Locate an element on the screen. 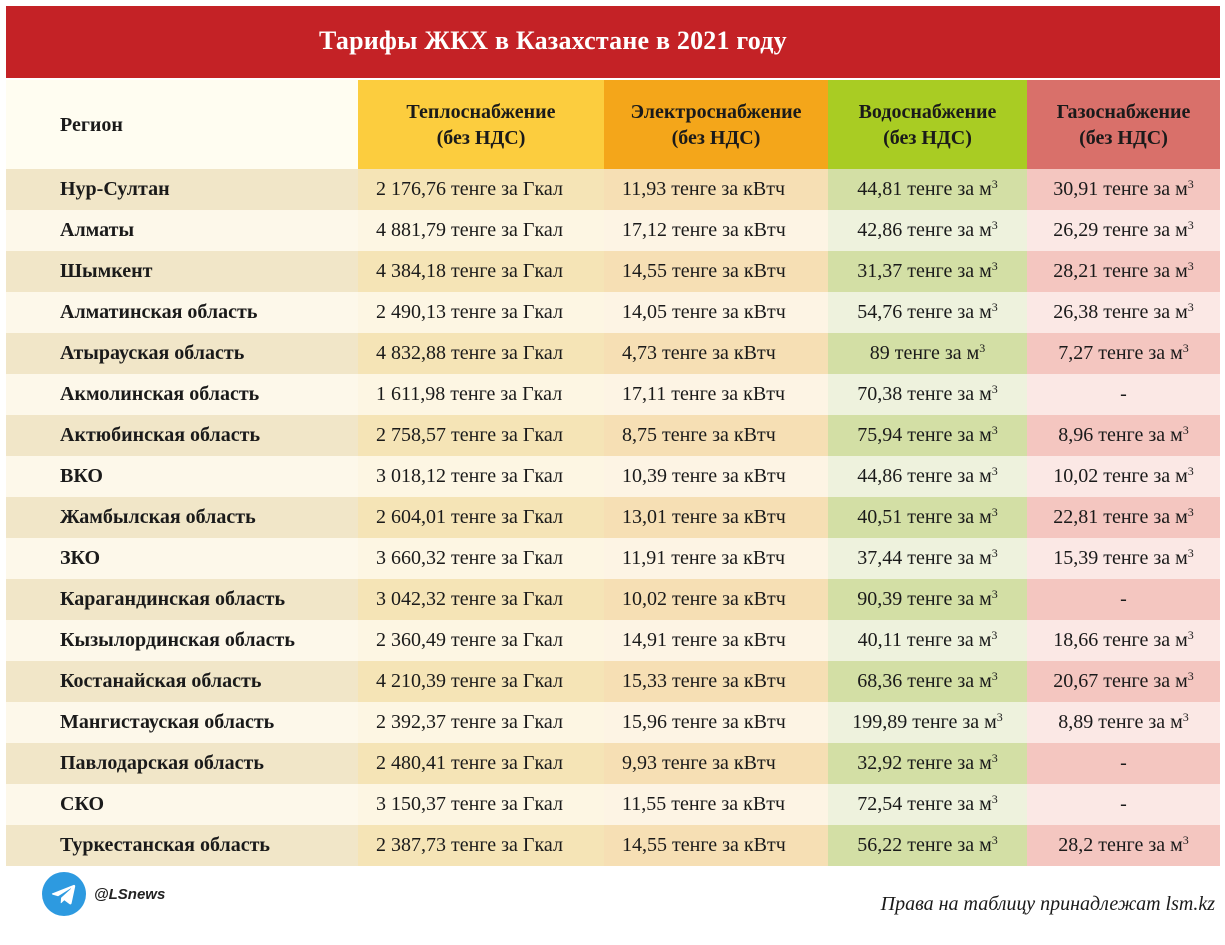 The width and height of the screenshot is (1225, 945). gas-cell: 18,66 тенге за м3 is located at coordinates (1123, 640).